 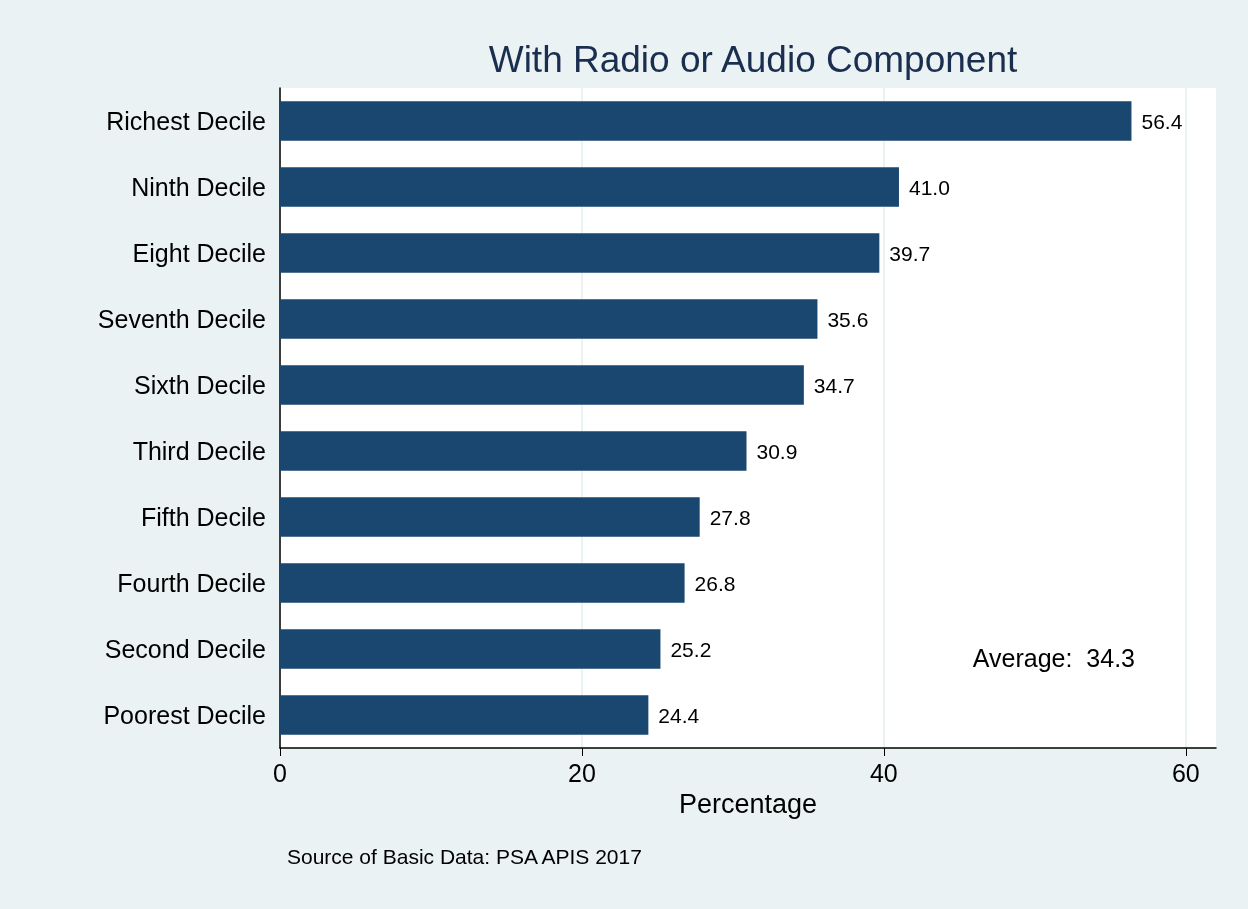 I want to click on x-tick-label: 0, so click(x=280, y=772).